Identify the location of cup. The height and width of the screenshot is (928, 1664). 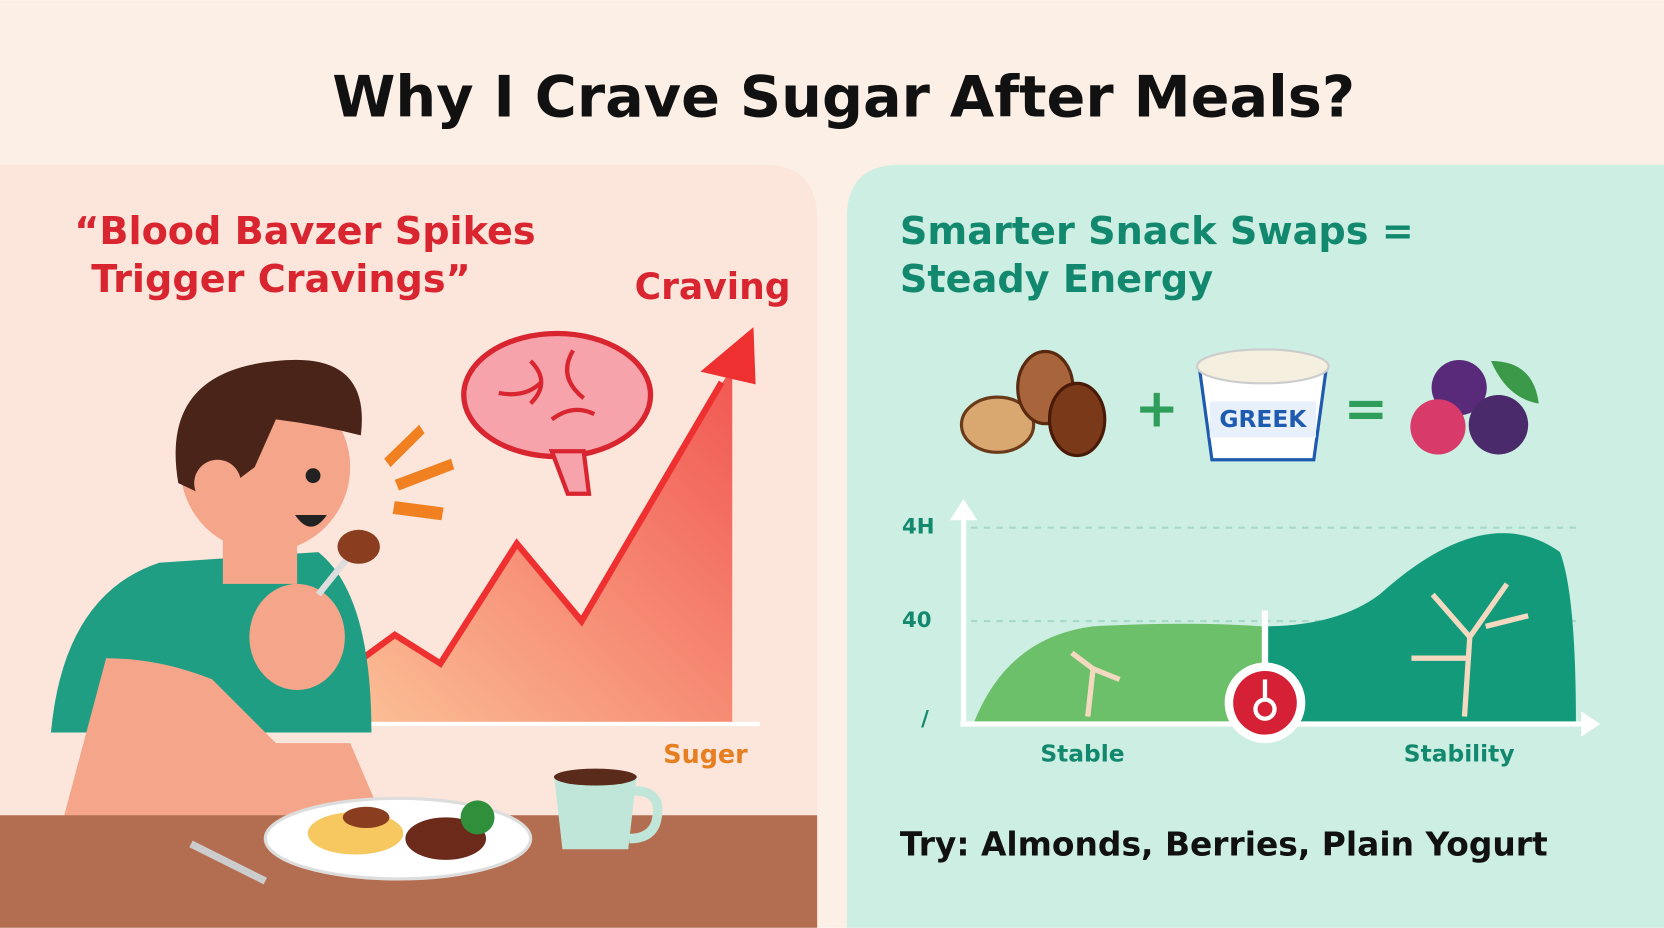
(608, 809).